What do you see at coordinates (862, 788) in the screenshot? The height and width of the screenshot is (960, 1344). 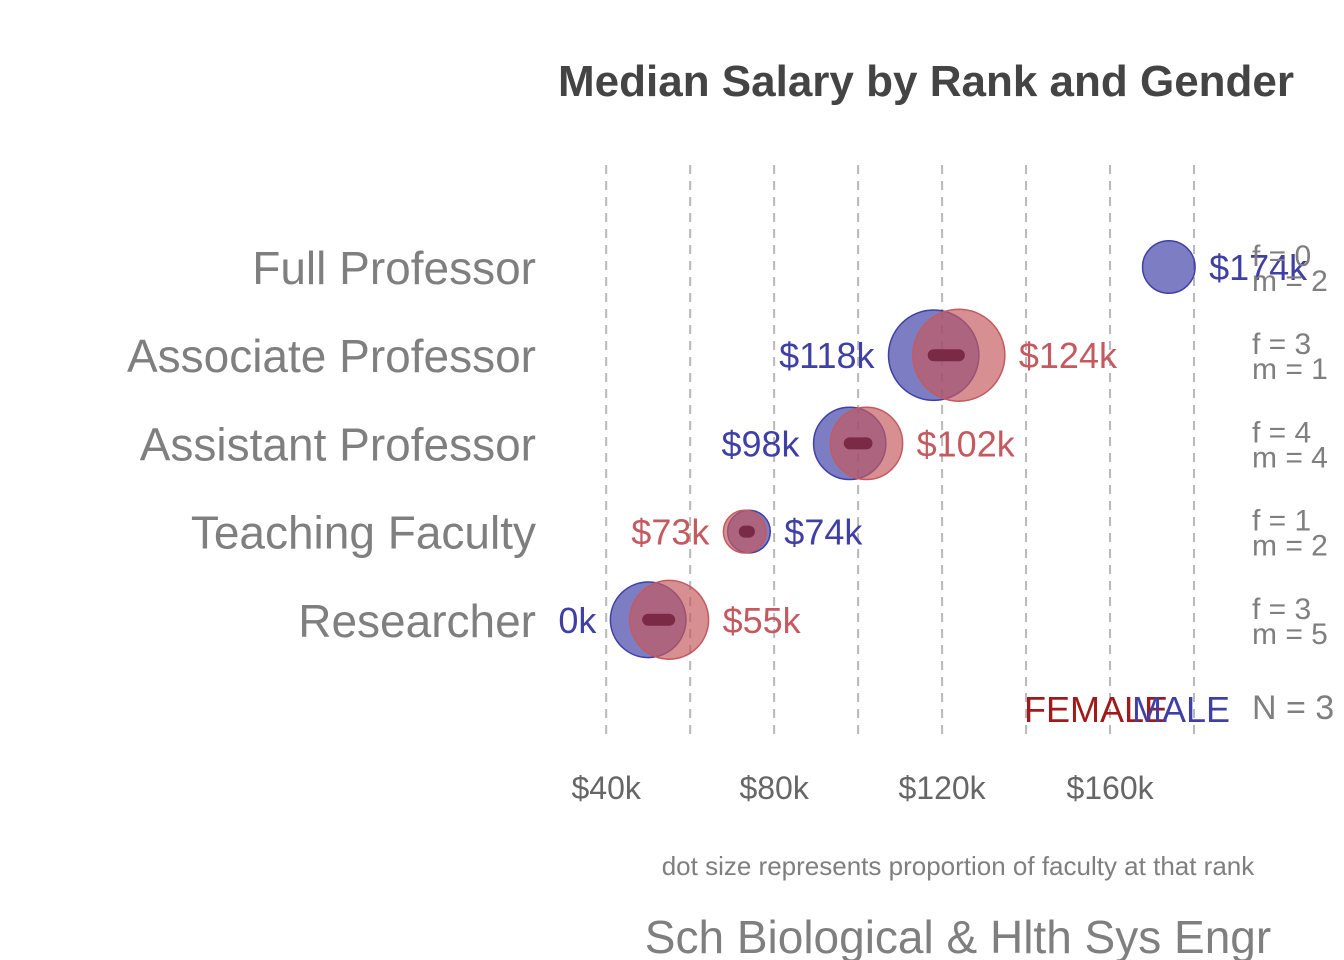 I see `x-axis: $40k $80k $120k $160k` at bounding box center [862, 788].